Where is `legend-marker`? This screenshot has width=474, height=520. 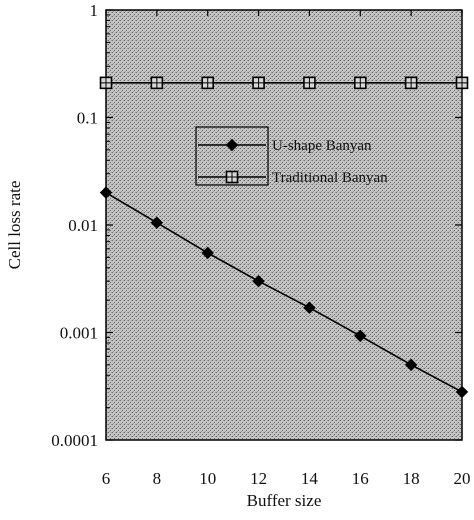 legend-marker is located at coordinates (232, 145).